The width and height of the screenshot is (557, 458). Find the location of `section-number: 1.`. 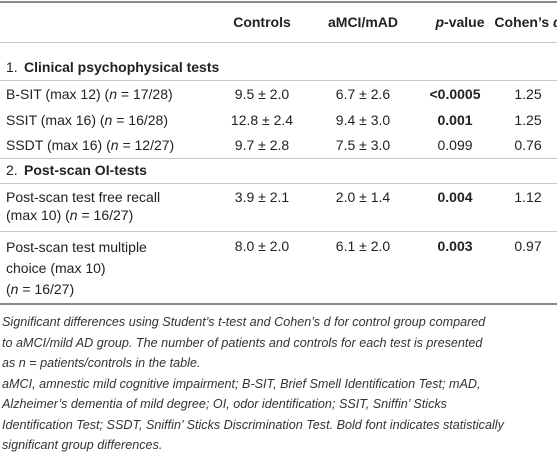

section-number: 1. is located at coordinates (12, 67).